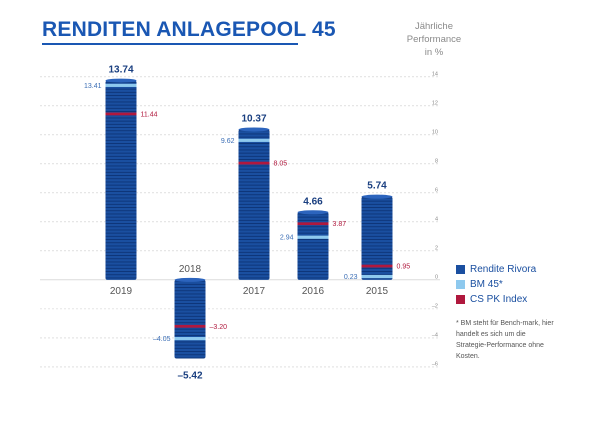  What do you see at coordinates (435, 132) in the screenshot?
I see `y-tick-label-2: 10` at bounding box center [435, 132].